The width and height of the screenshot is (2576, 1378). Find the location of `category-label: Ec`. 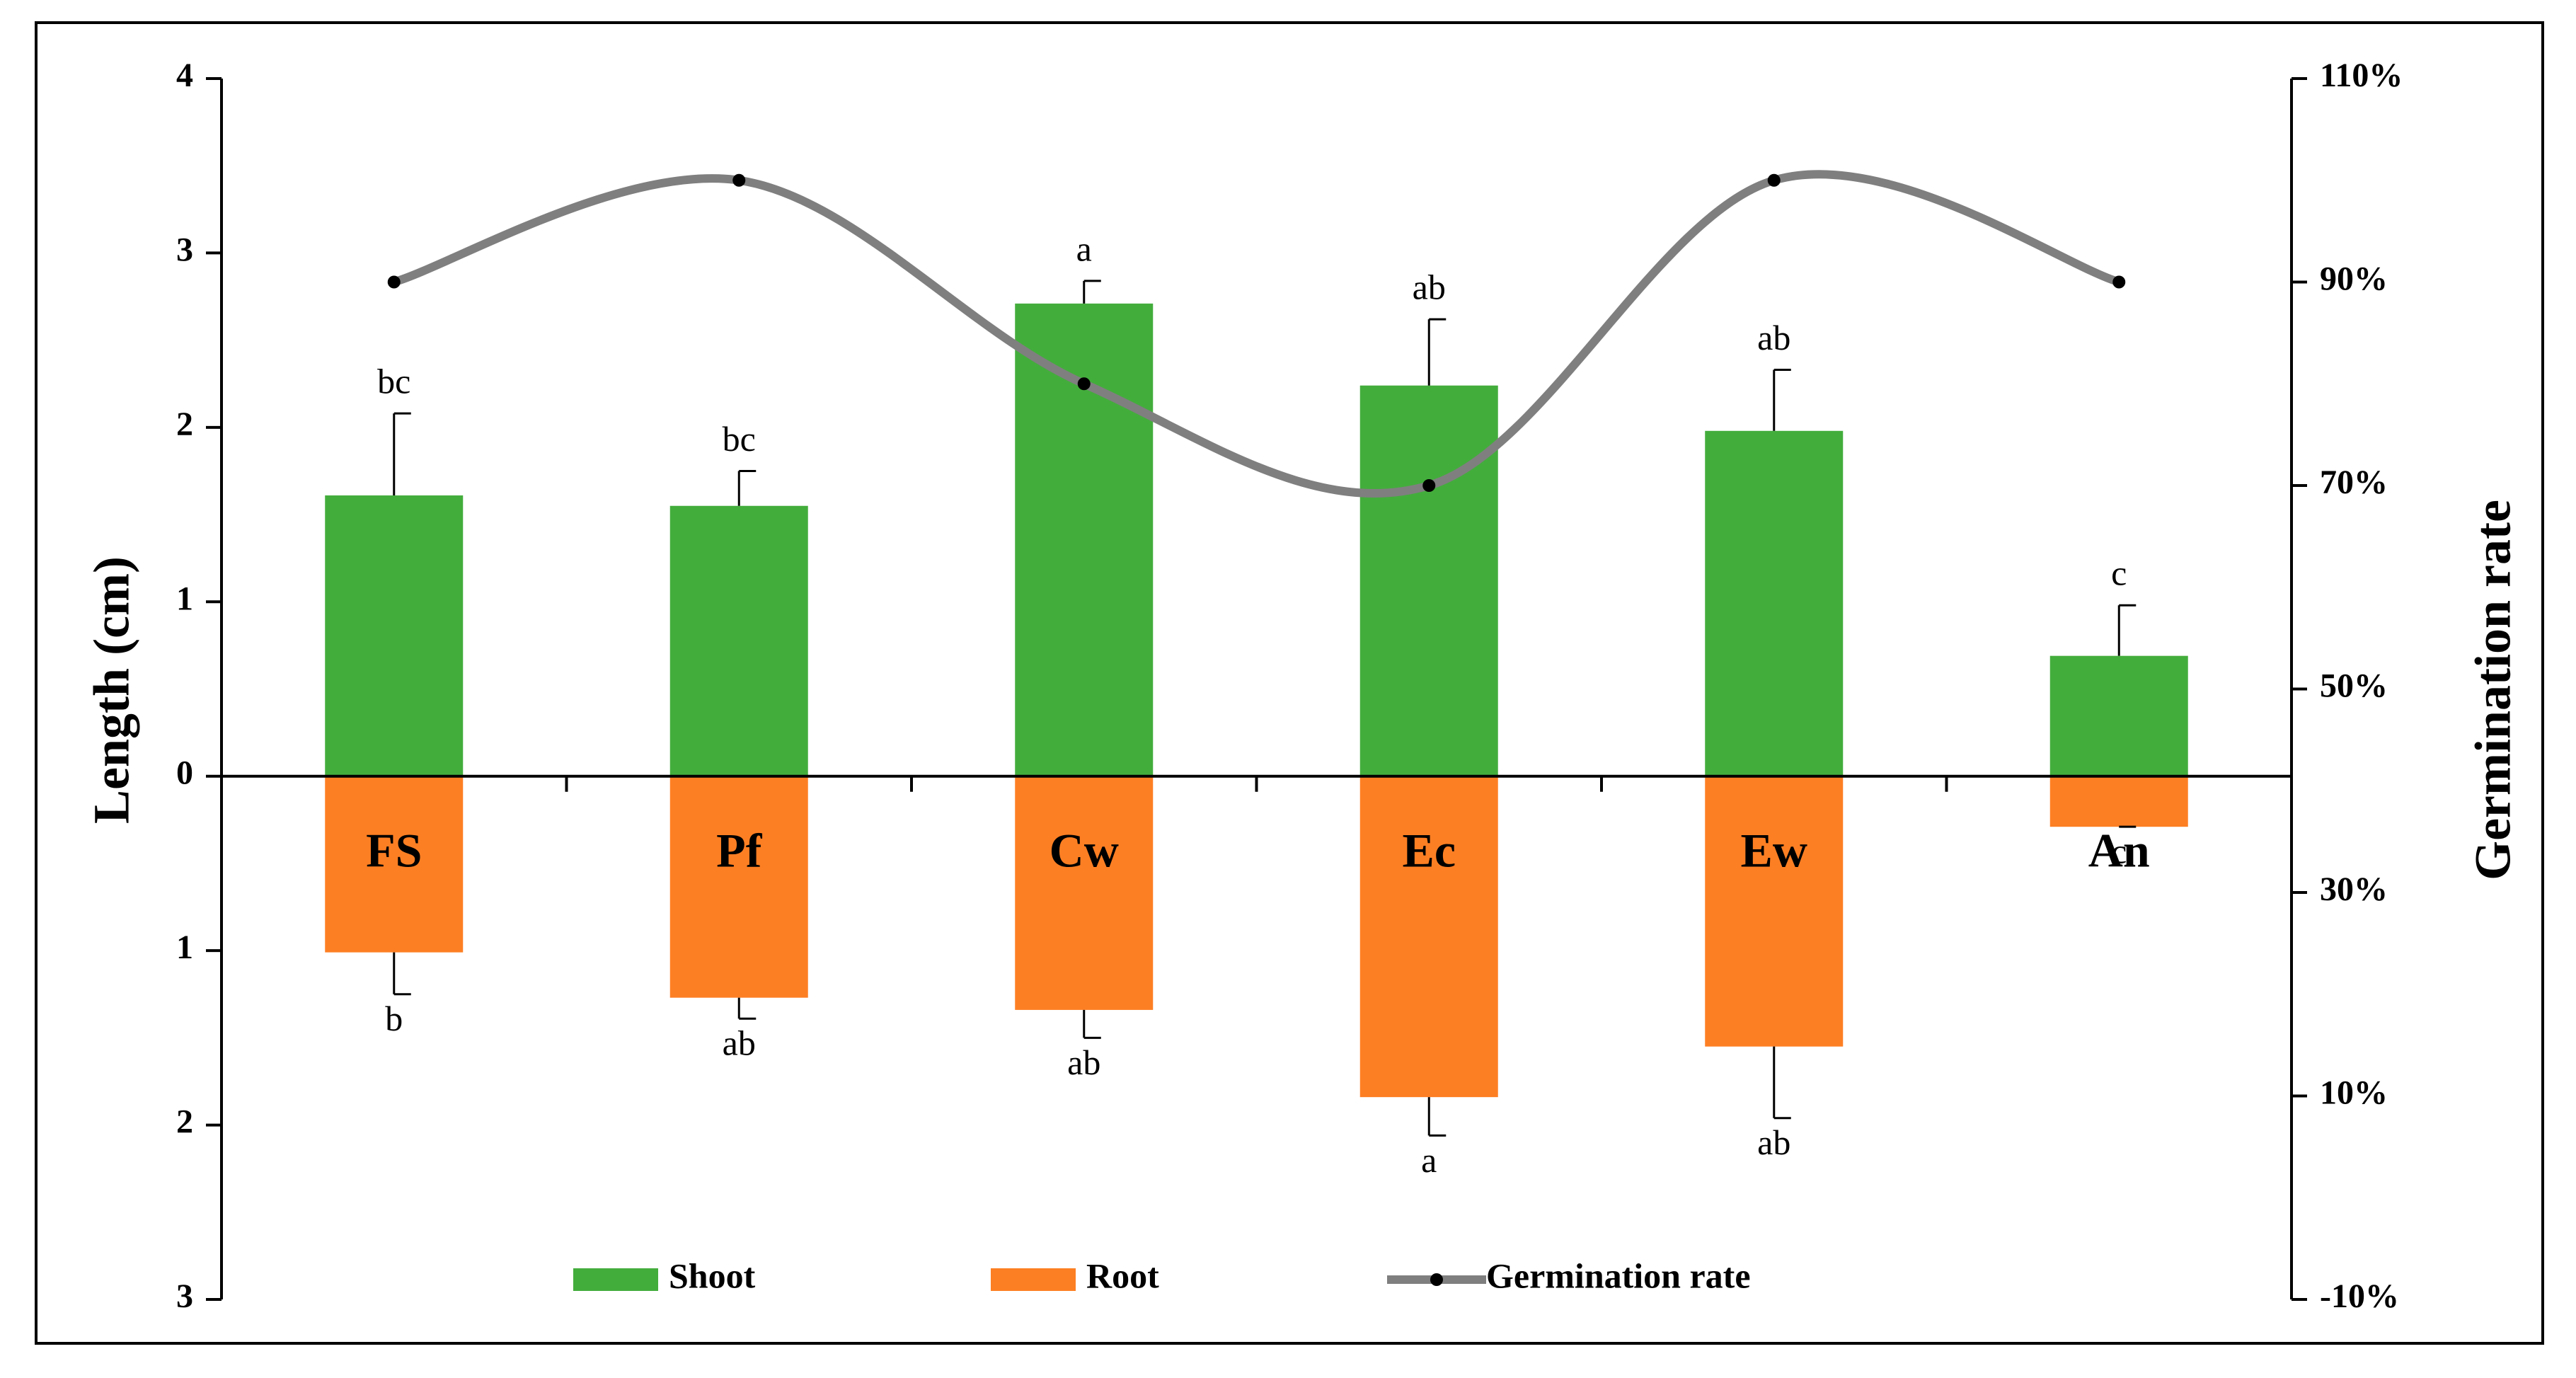

category-label: Ec is located at coordinates (1429, 850).